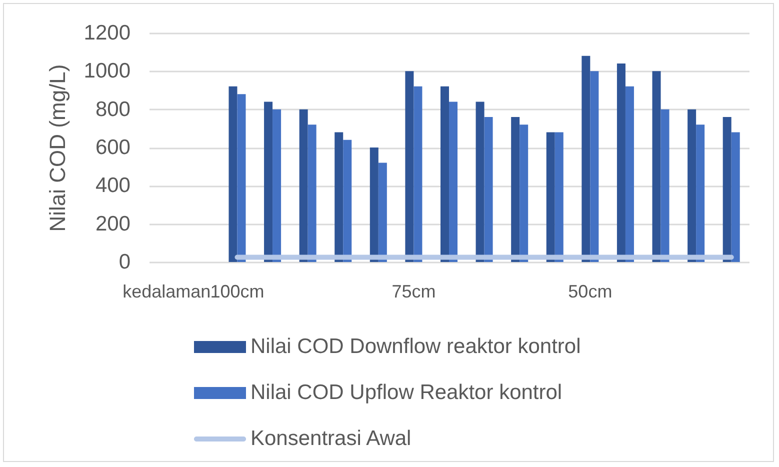 The image size is (779, 467). I want to click on y-tick-label: 1000, so click(107, 71).